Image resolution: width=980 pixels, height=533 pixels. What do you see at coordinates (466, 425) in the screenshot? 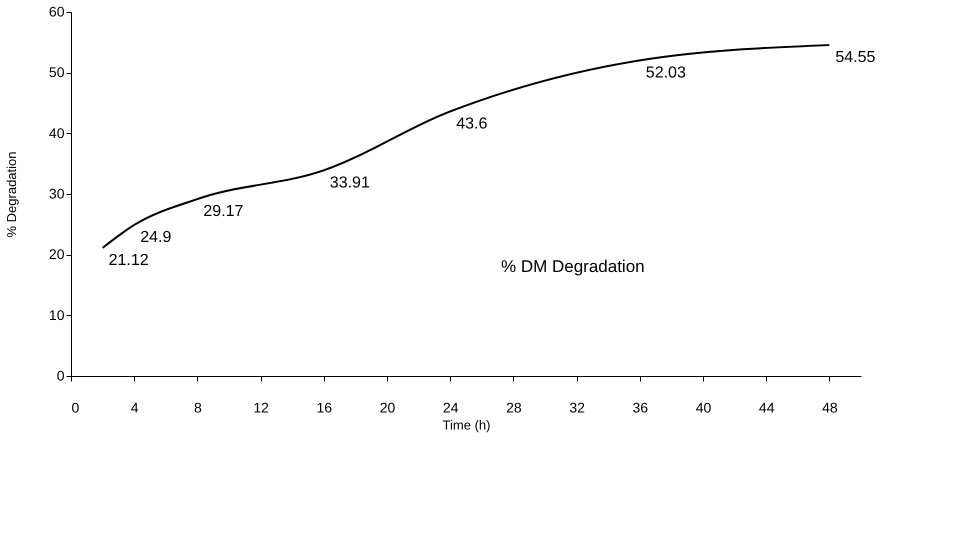
I see `x-axis-title: Time (h)` at bounding box center [466, 425].